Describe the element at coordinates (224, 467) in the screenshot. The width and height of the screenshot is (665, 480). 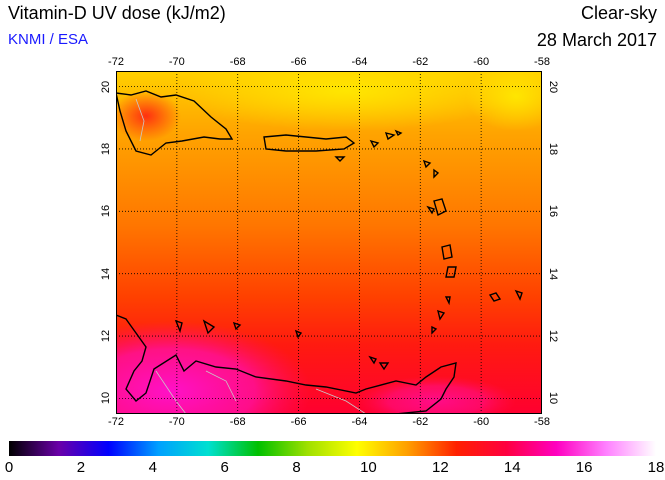
I see `colorbar-tick-label: 6` at that location.